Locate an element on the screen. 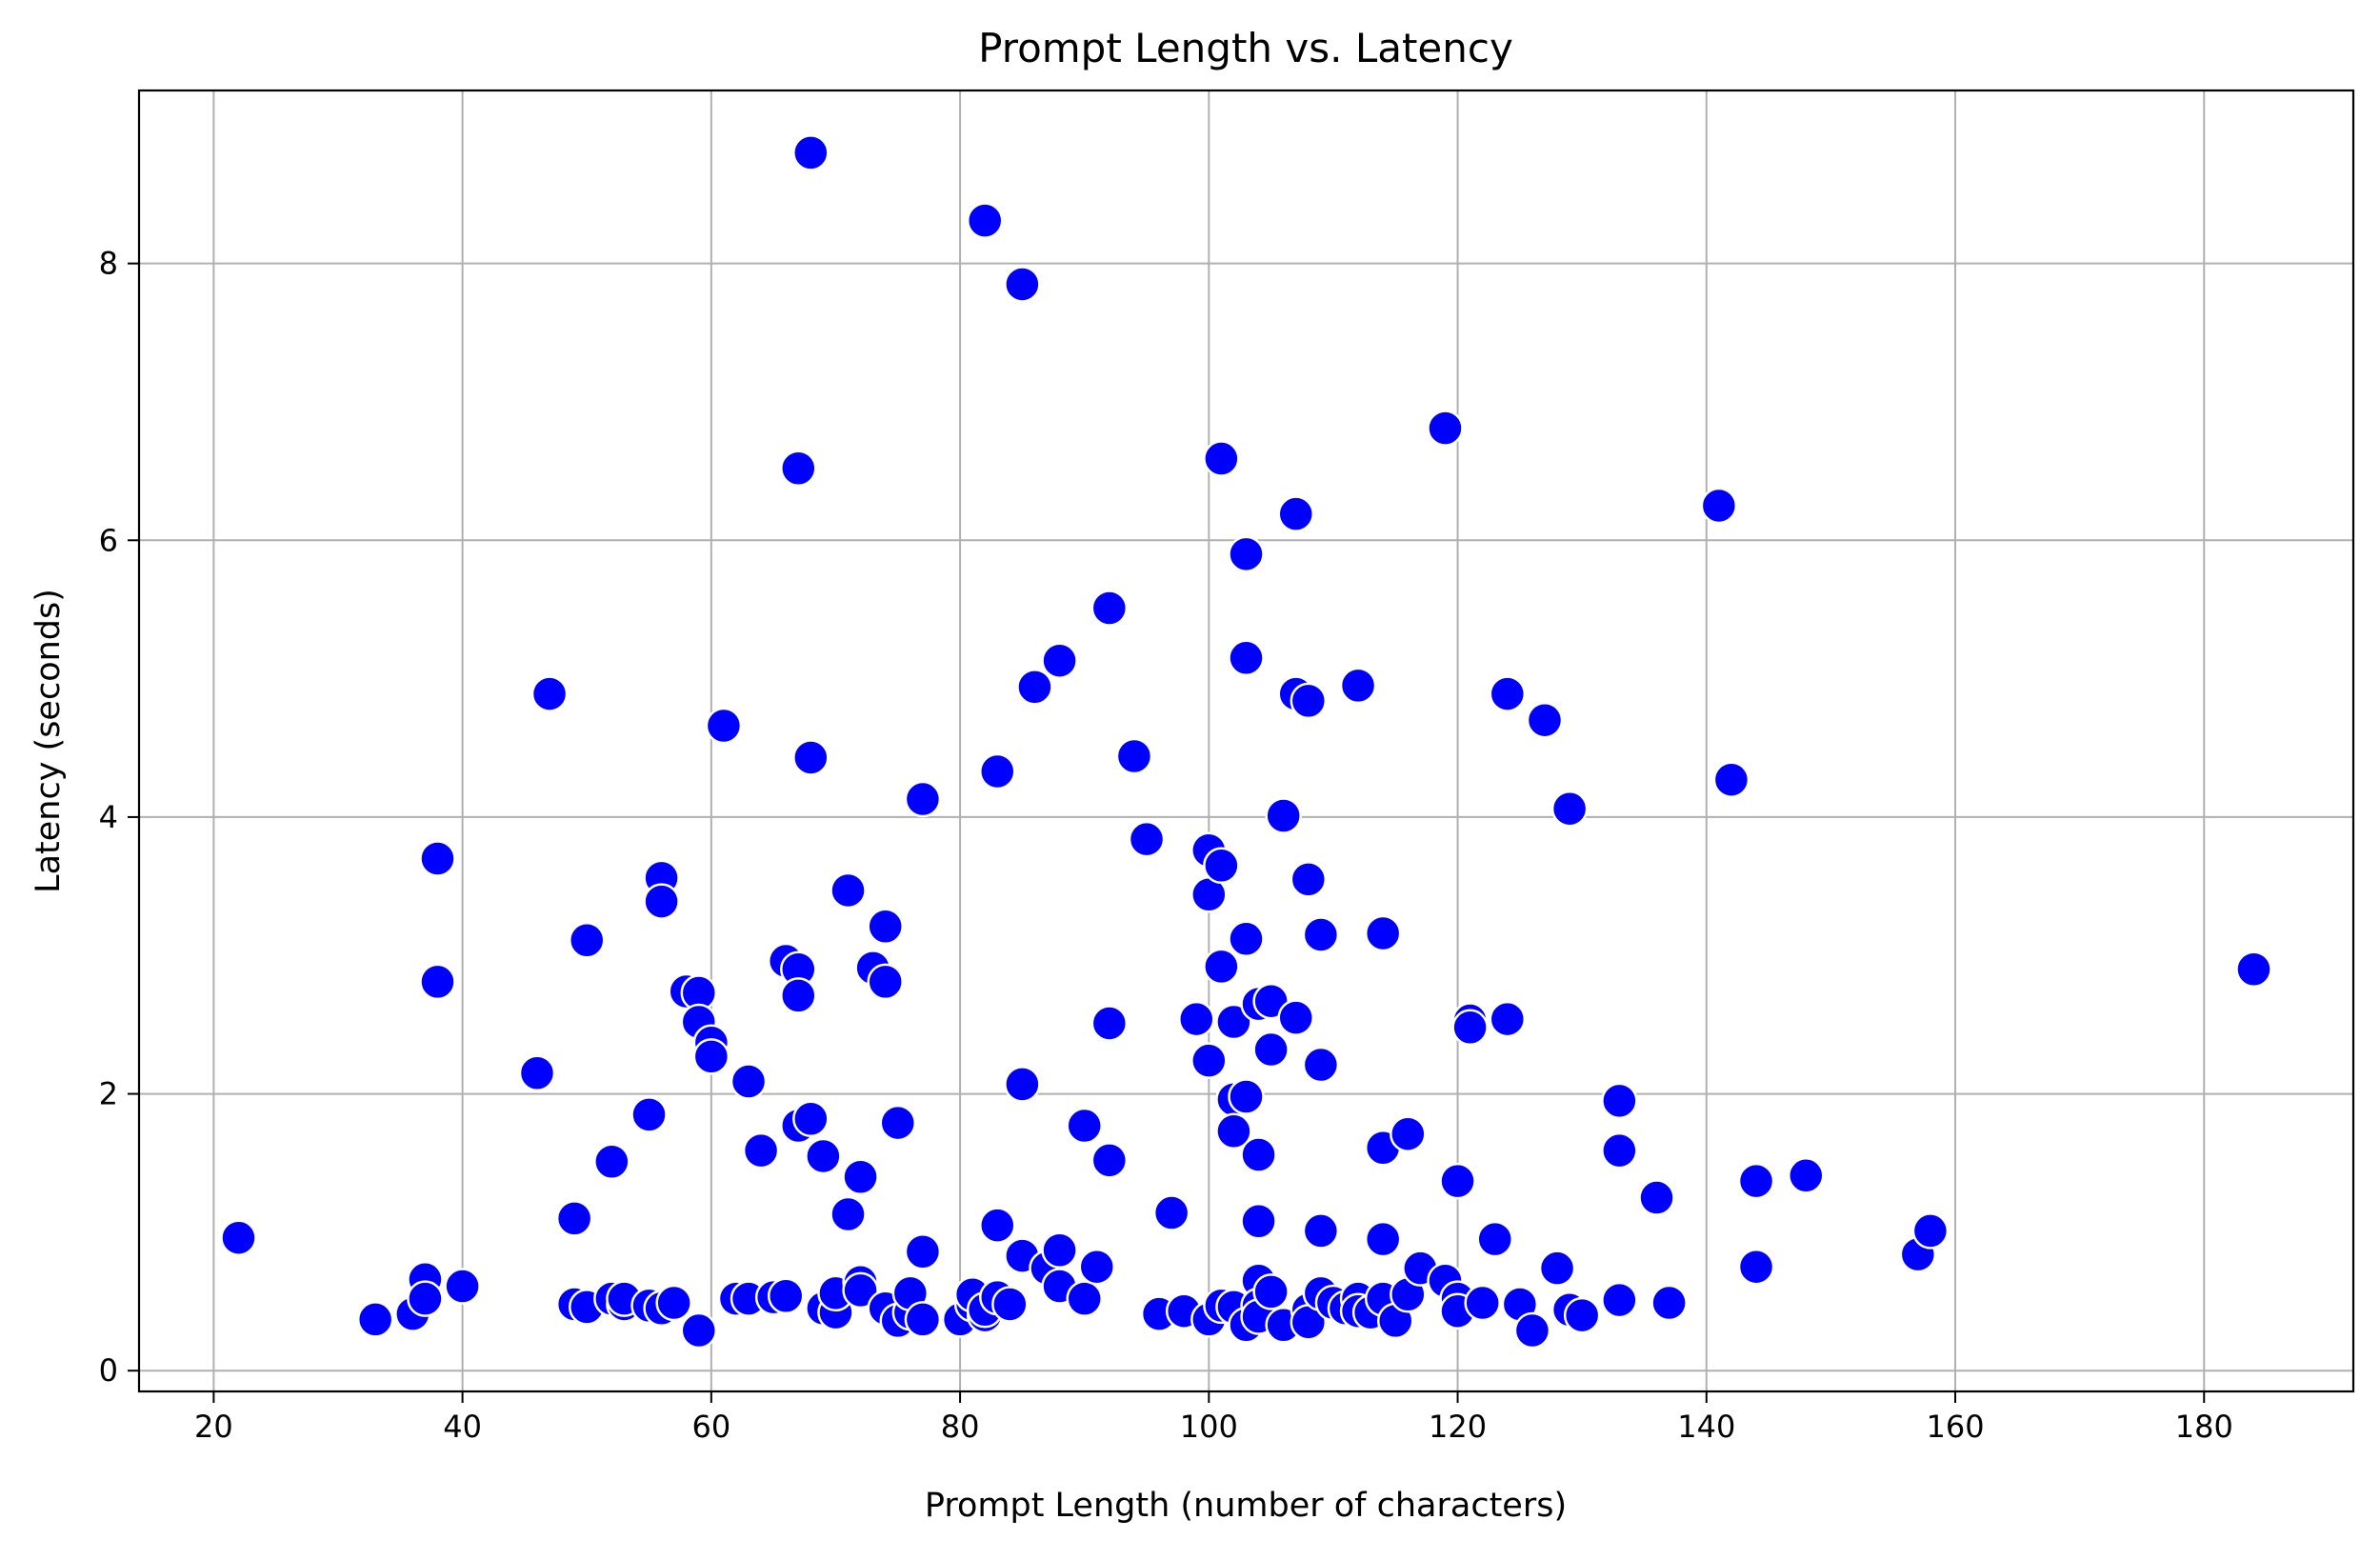  x-tick-label: 60 is located at coordinates (710, 1427).